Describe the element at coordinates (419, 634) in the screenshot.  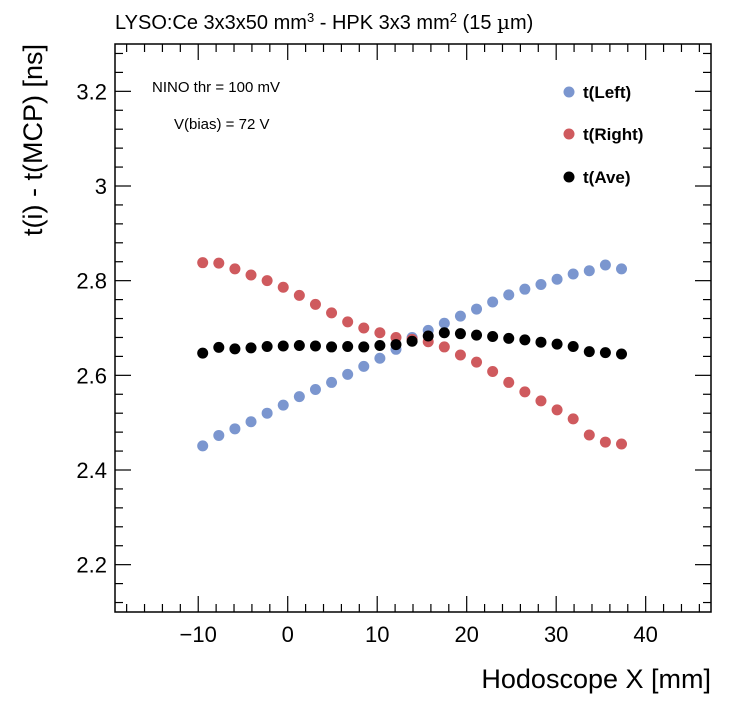
I see `x-tick-labels: −10 0 10 20 30 40` at that location.